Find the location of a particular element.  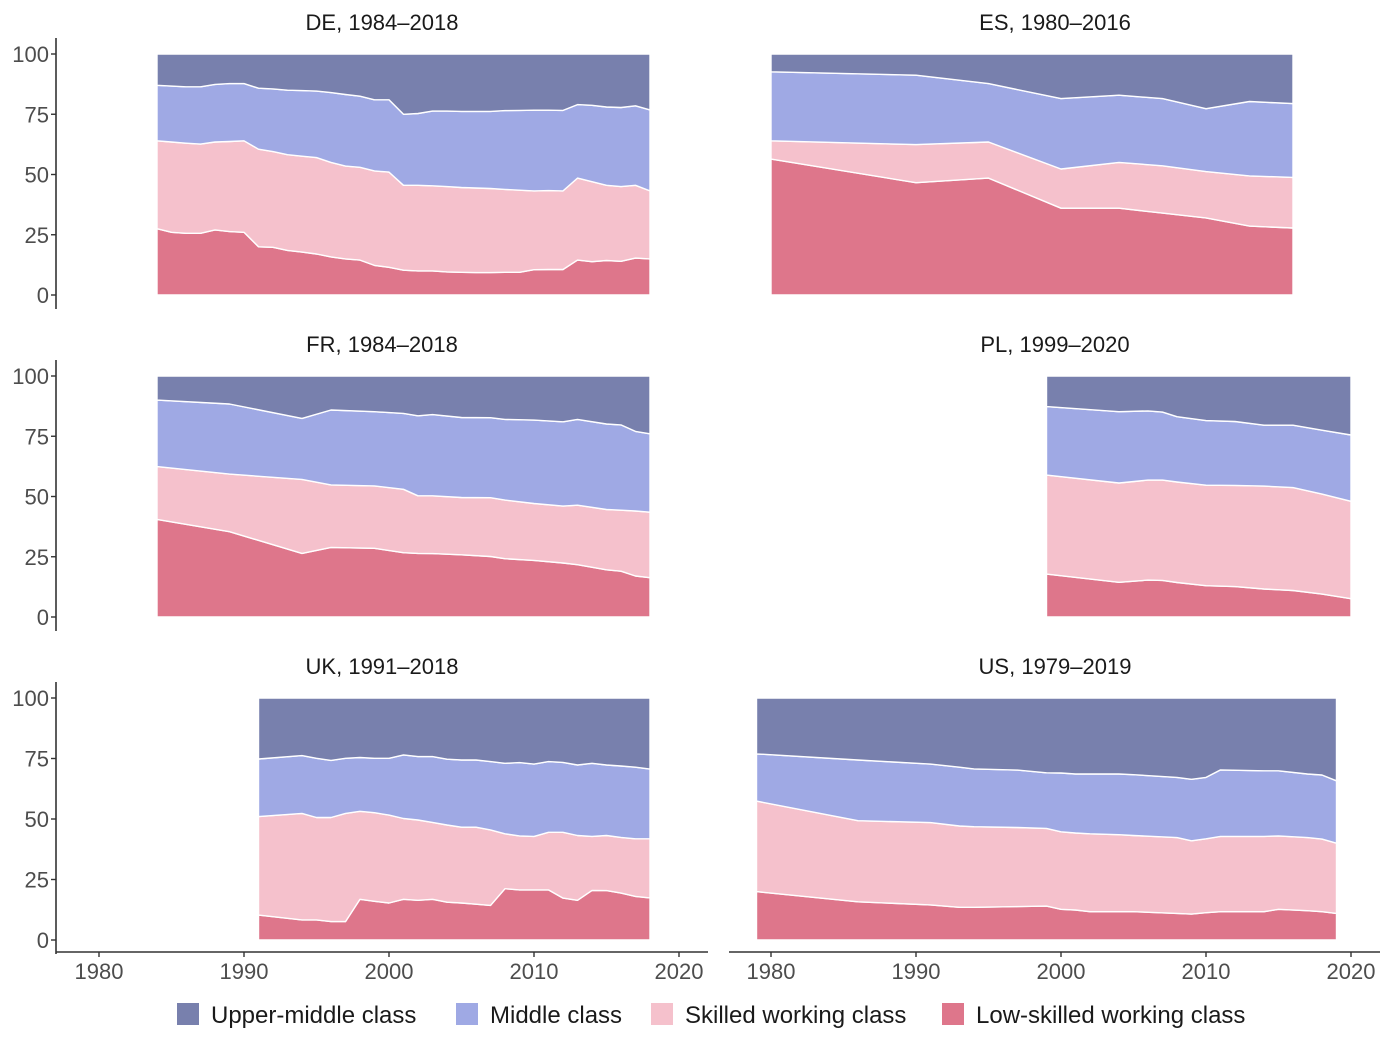

panel-title: UK, 1991–2018 is located at coordinates (382, 666).